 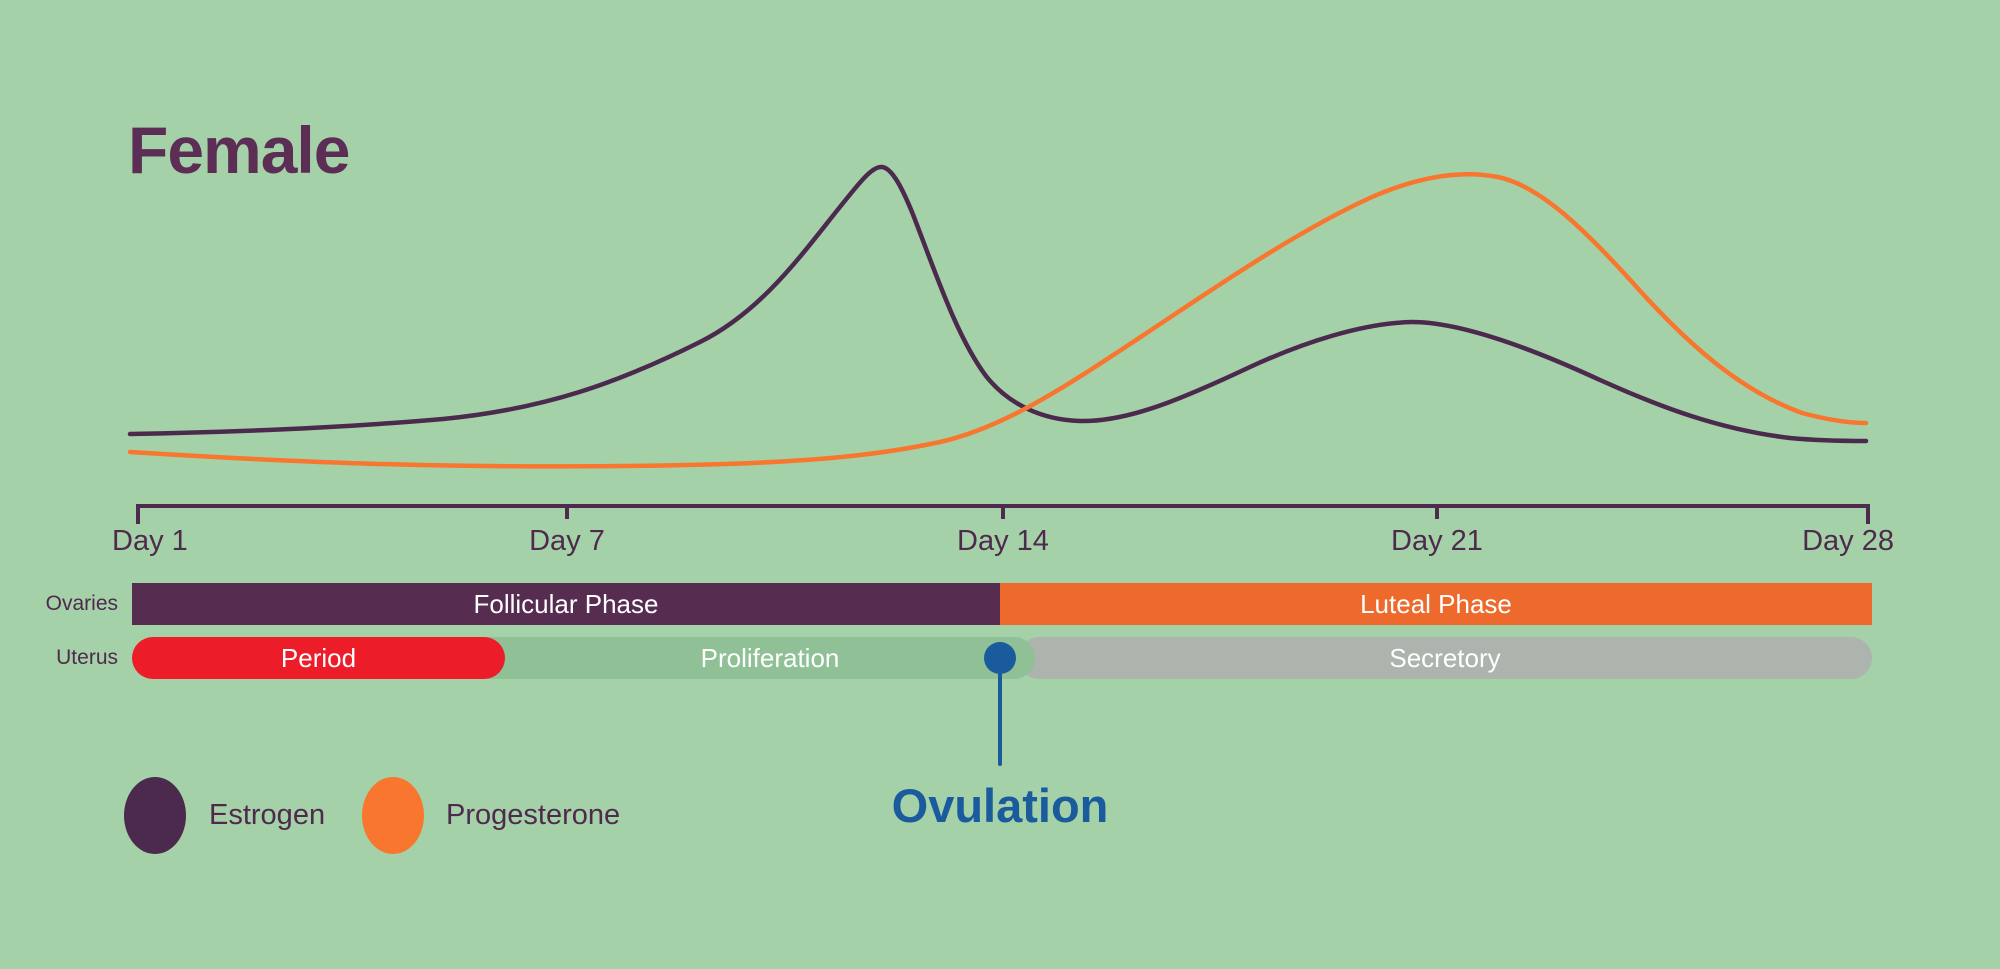 I want to click on x-tick-label-day-1: Day 1, so click(x=150, y=541).